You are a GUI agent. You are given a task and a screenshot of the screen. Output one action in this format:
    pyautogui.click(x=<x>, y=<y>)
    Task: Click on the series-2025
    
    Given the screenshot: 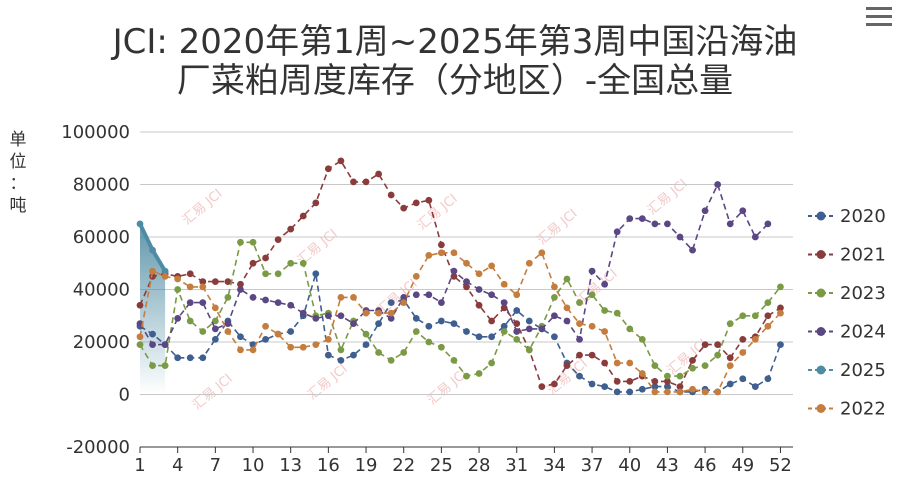 What is the action you would take?
    pyautogui.click(x=152, y=247)
    